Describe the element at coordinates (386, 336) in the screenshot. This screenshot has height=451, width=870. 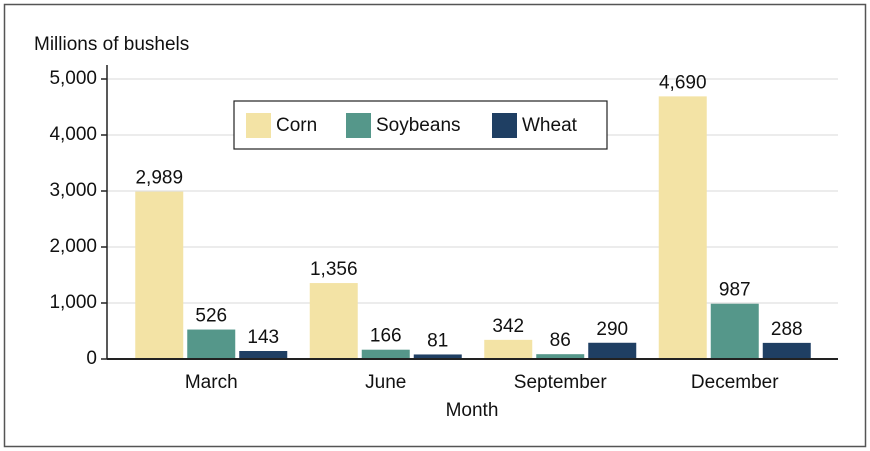
I see `value-label: 166` at that location.